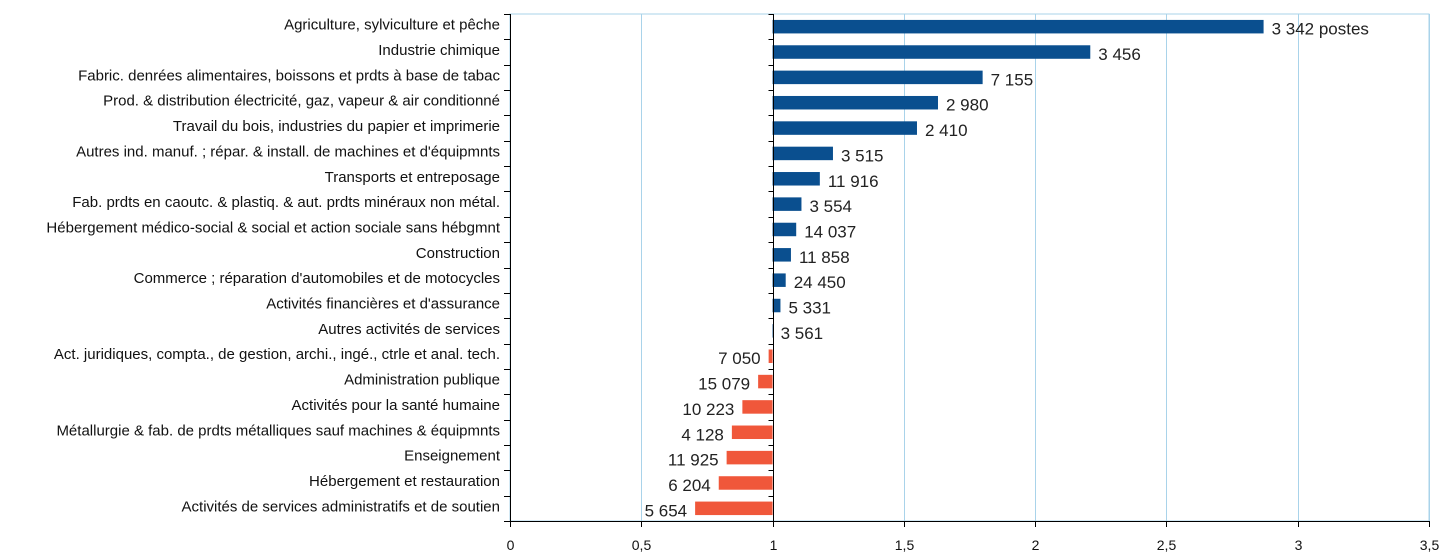  I want to click on data-label: 10 223, so click(708, 409).